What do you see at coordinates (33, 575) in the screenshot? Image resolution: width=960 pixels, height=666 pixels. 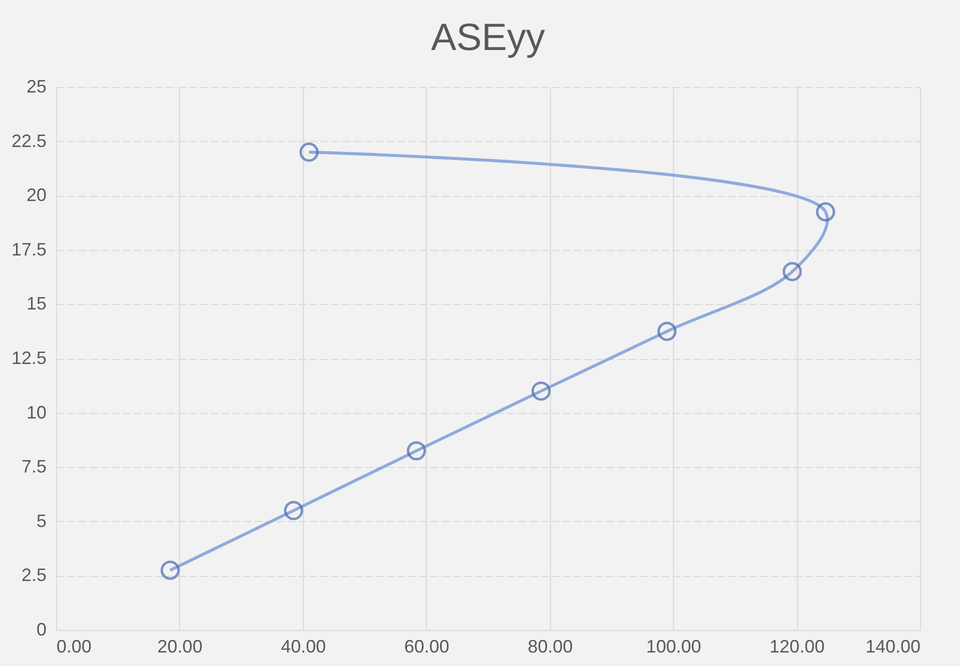 I see `y-tick-label: 2.5` at bounding box center [33, 575].